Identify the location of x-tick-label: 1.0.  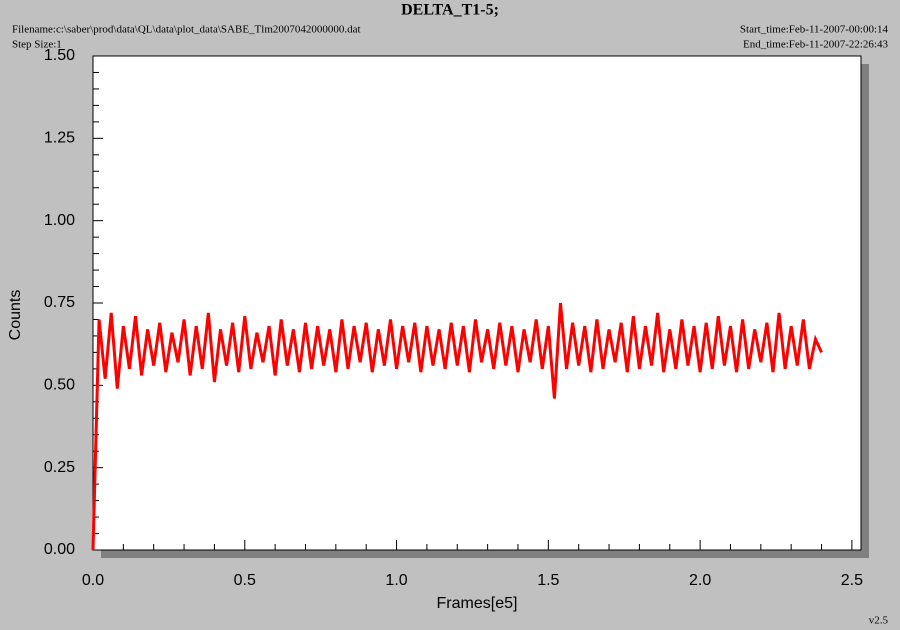
(396, 580).